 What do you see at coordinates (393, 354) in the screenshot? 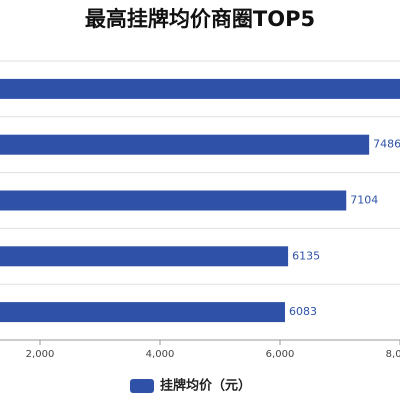
I see `x-tick-label: 8,000` at bounding box center [393, 354].